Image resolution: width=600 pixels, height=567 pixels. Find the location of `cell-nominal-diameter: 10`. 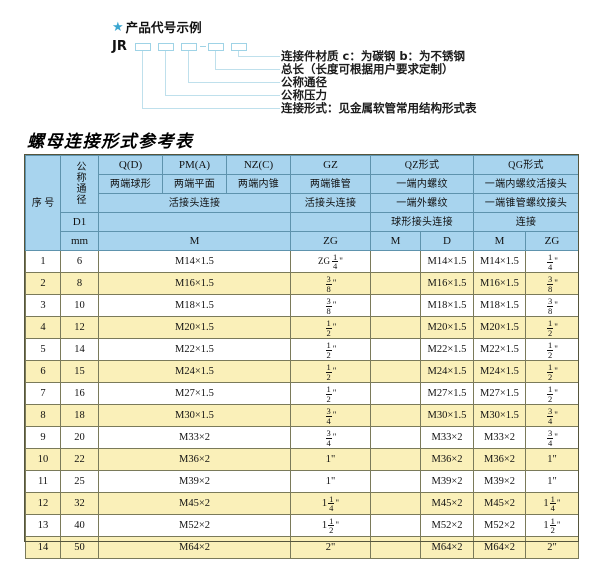

cell-nominal-diameter: 10 is located at coordinates (79, 305).